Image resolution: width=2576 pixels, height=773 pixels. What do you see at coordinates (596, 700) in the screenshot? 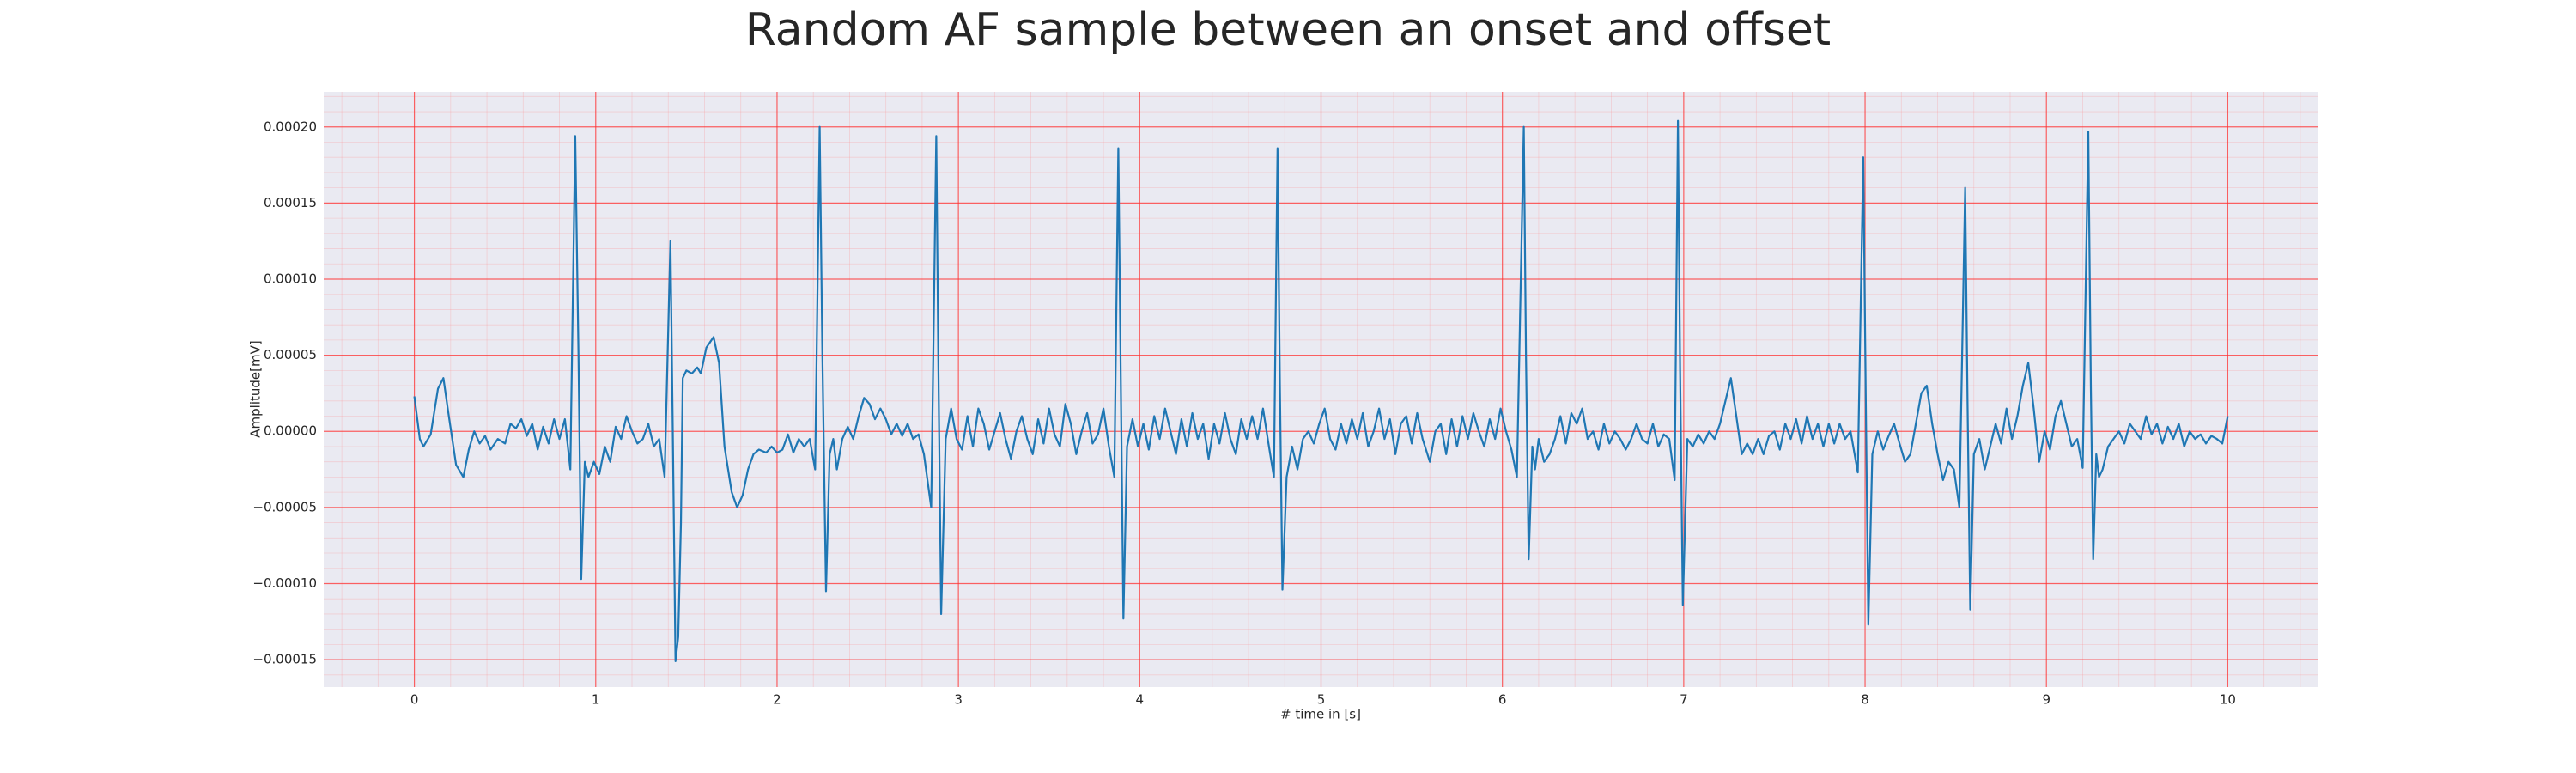
I see `x-tick-label: 1` at bounding box center [596, 700].